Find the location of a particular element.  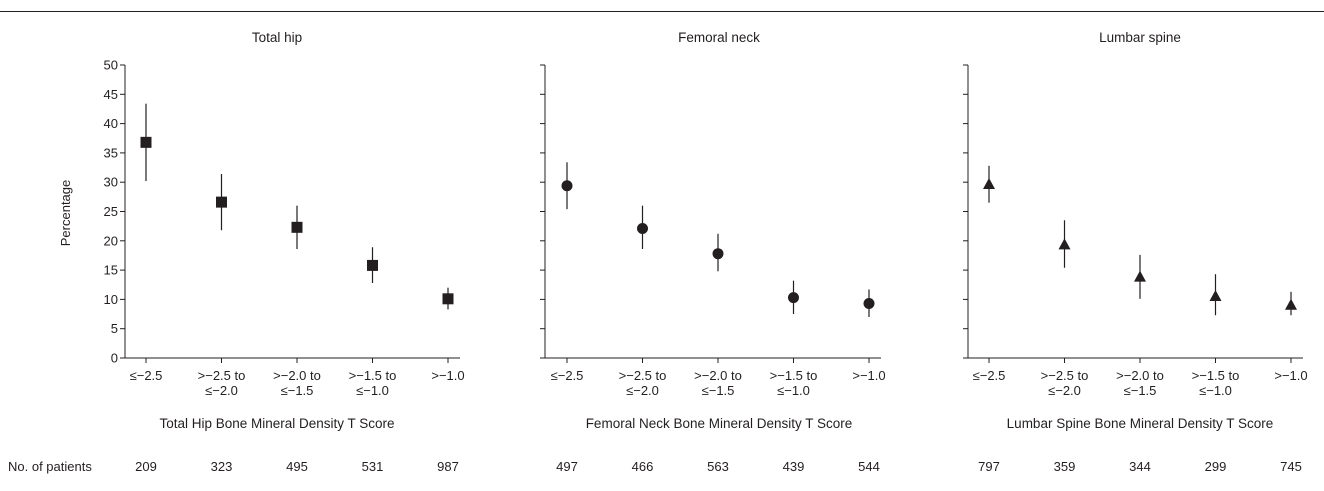

y-tick-label: 25 is located at coordinates (111, 211).